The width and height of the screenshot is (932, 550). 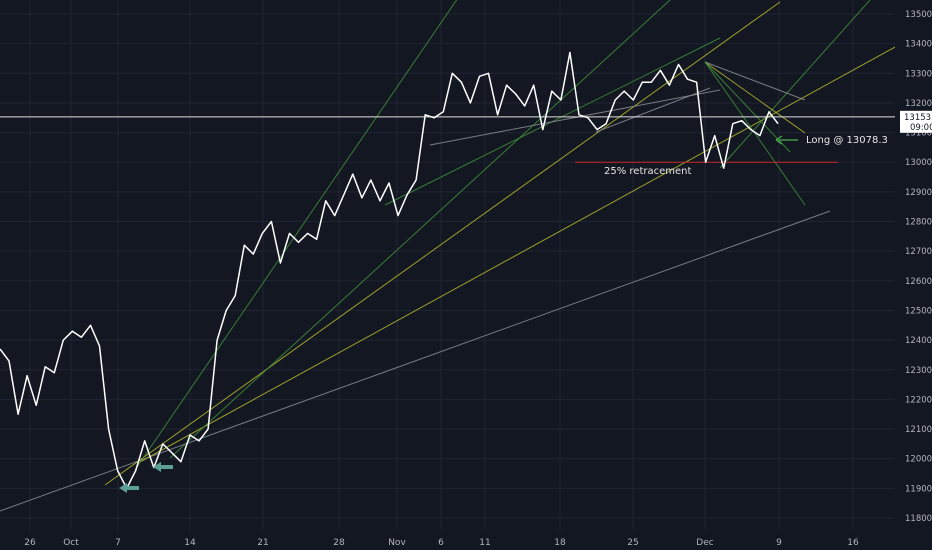 I want to click on yellow-fan-line-c, so click(x=755, y=97).